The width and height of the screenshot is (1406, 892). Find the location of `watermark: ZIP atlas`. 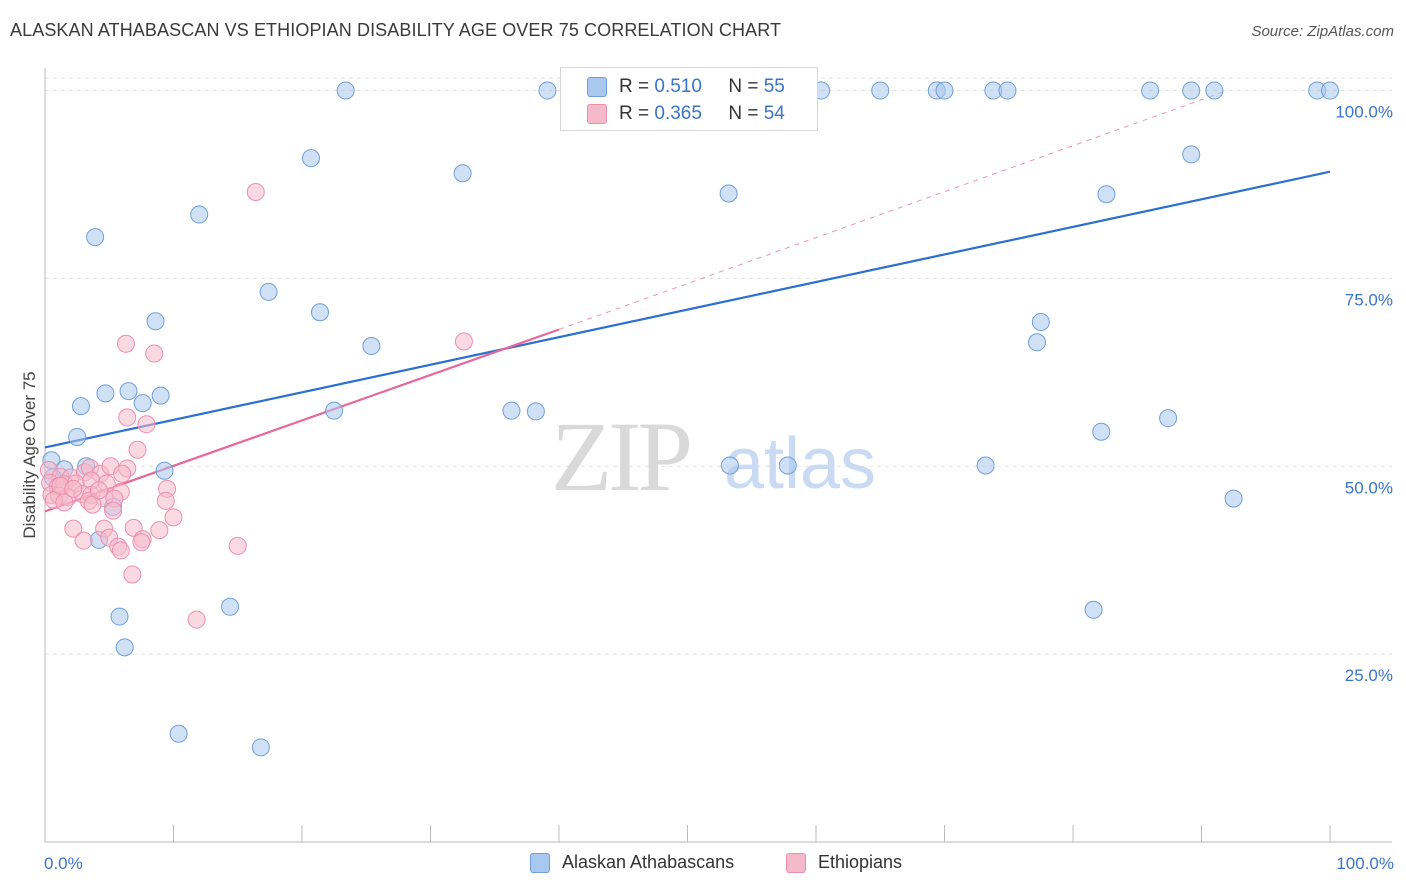

watermark: ZIP atlas is located at coordinates (713, 456).